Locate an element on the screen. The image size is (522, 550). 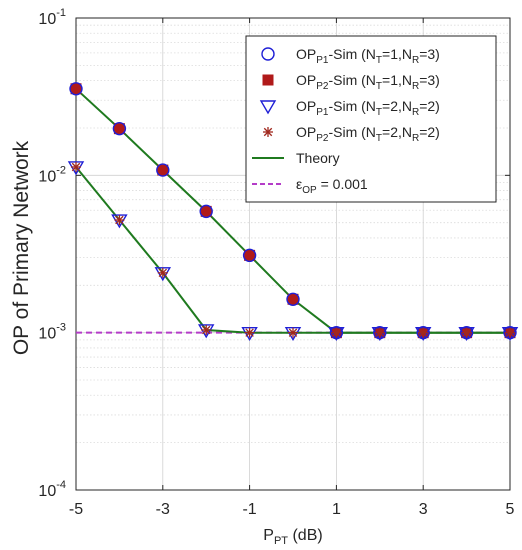
y-tick-label-exponent: -4 is located at coordinates (61, 485).